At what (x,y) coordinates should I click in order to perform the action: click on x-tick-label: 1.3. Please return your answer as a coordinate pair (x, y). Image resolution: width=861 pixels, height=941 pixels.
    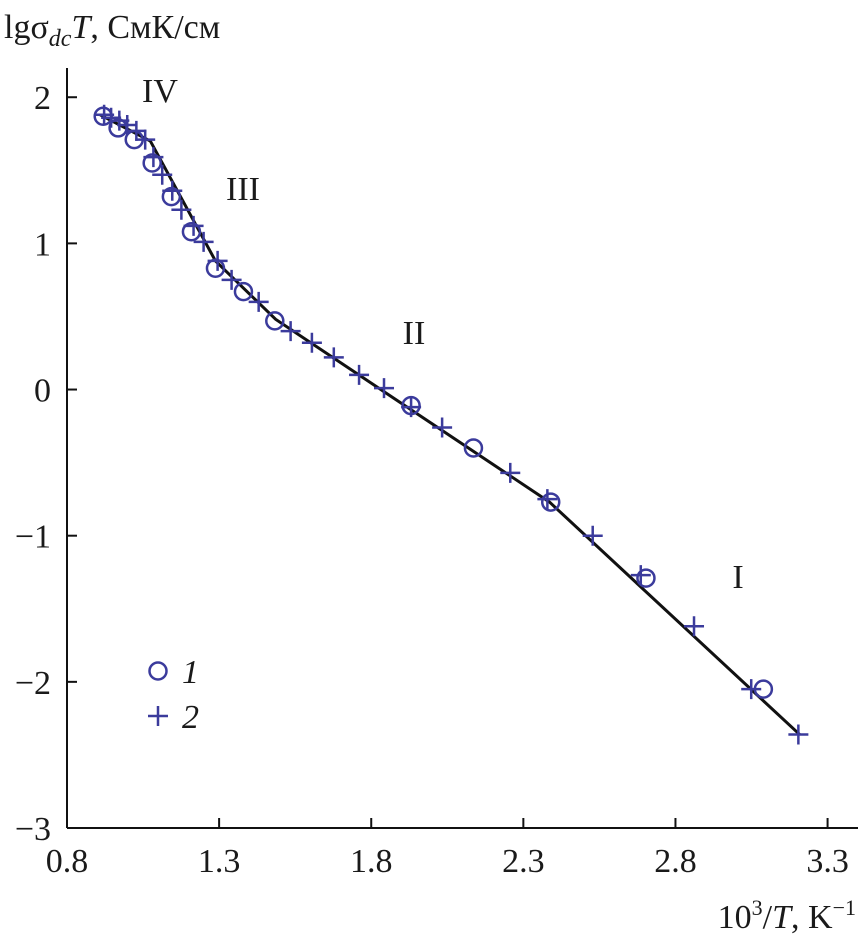
    Looking at the image, I should click on (219, 861).